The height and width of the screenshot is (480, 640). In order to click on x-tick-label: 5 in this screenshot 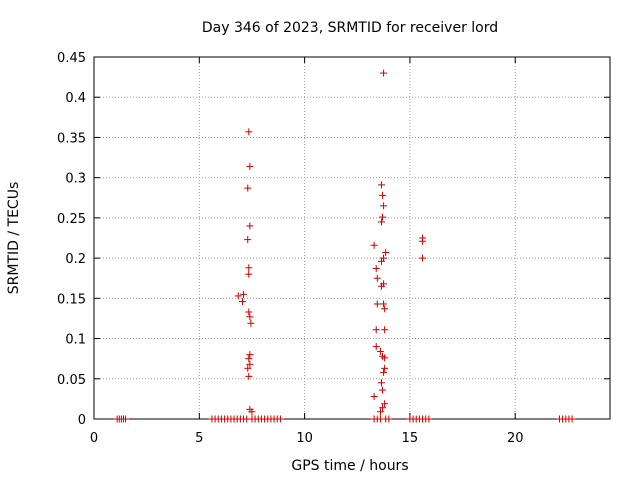, I will do `click(199, 438)`.